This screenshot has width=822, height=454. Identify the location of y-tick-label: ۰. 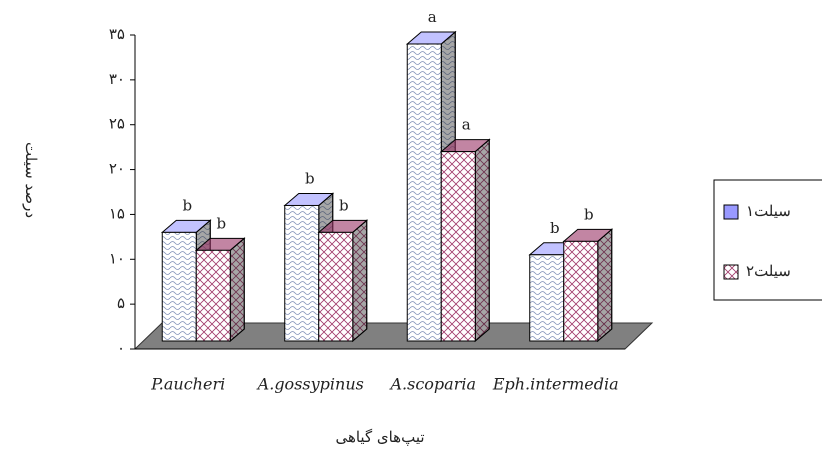
(121, 348).